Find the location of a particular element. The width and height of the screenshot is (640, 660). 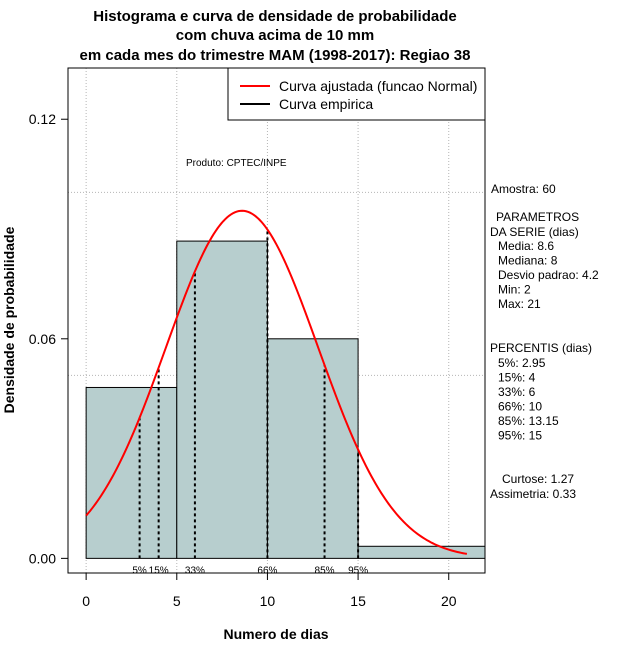

stats-param-1: Mediana: 8 is located at coordinates (528, 261).